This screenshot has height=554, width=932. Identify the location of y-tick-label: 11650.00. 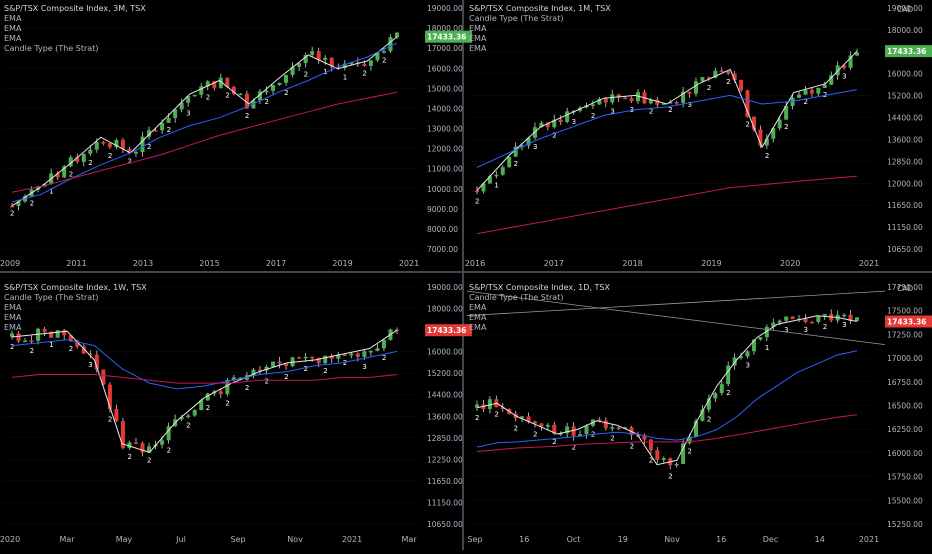
(905, 205).